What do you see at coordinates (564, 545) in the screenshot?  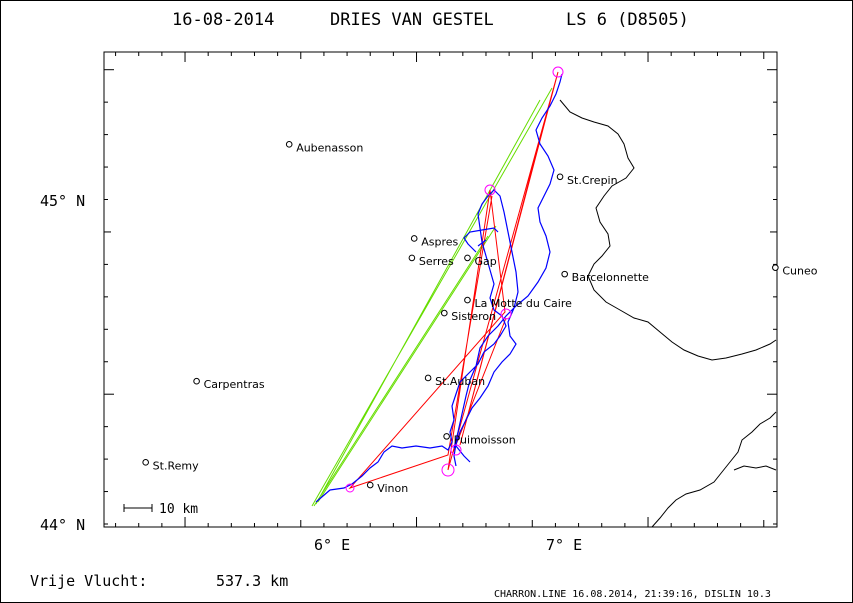 I see `lon-label-7: 7° E` at bounding box center [564, 545].